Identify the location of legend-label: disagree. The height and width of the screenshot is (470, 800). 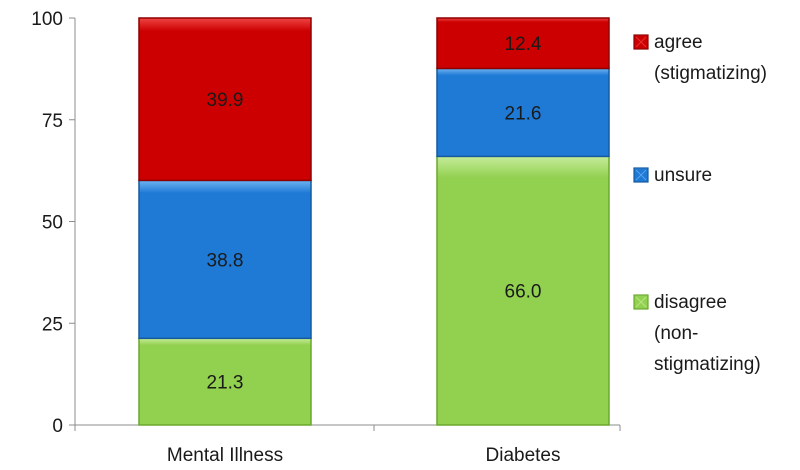
(690, 302).